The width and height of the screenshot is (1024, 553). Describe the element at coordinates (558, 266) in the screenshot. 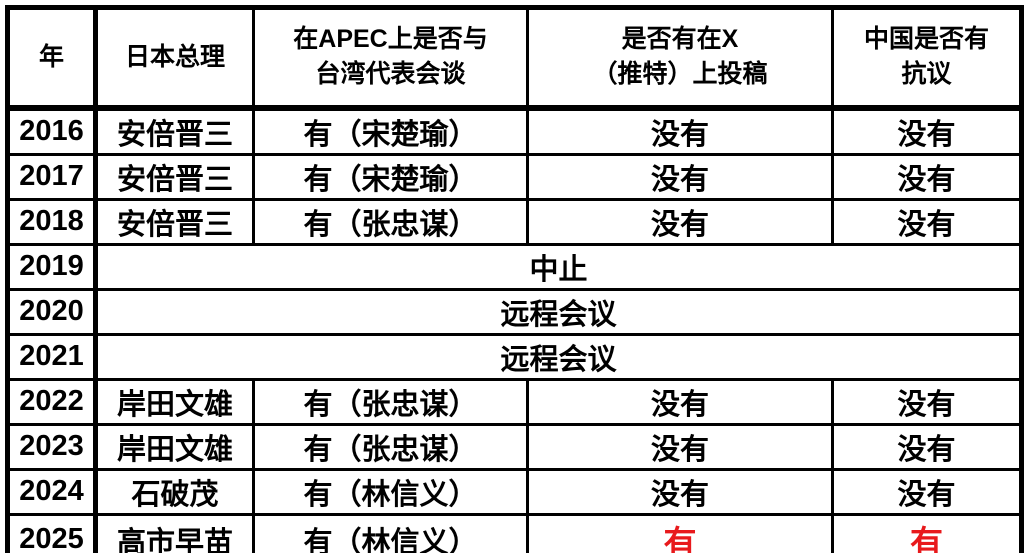

I see `merged-status-cell: 中止` at that location.